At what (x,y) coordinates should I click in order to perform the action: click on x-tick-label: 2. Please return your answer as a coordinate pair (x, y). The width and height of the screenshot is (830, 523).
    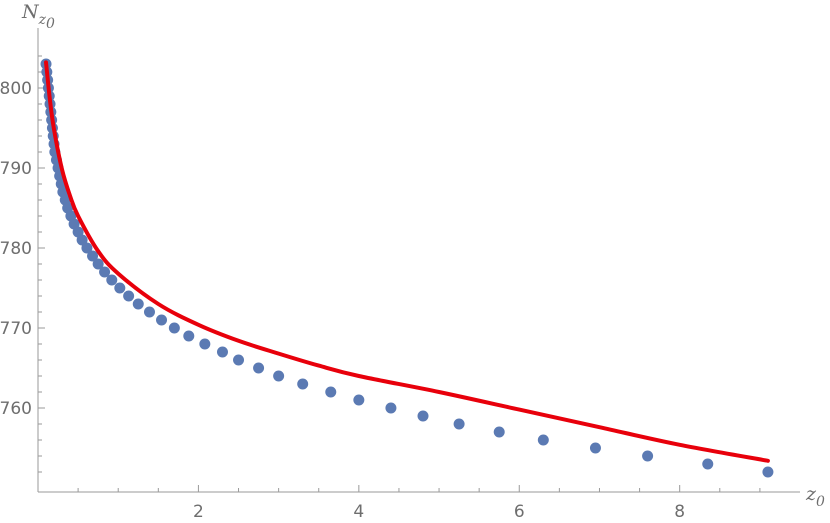
    Looking at the image, I should click on (198, 512).